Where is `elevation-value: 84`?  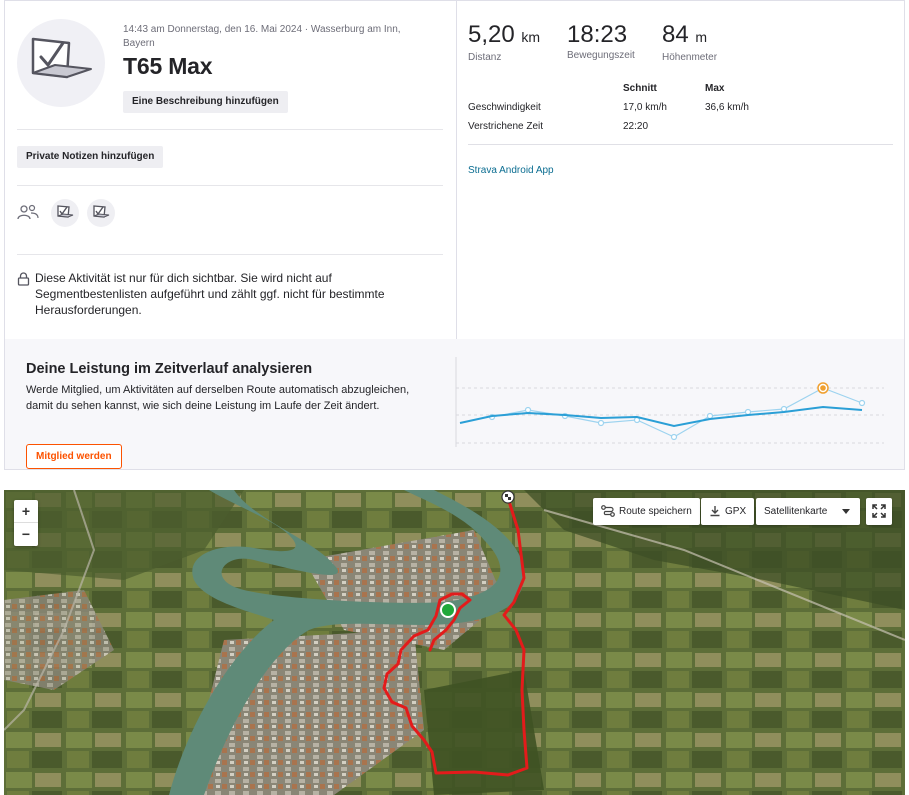
elevation-value: 84 is located at coordinates (675, 34).